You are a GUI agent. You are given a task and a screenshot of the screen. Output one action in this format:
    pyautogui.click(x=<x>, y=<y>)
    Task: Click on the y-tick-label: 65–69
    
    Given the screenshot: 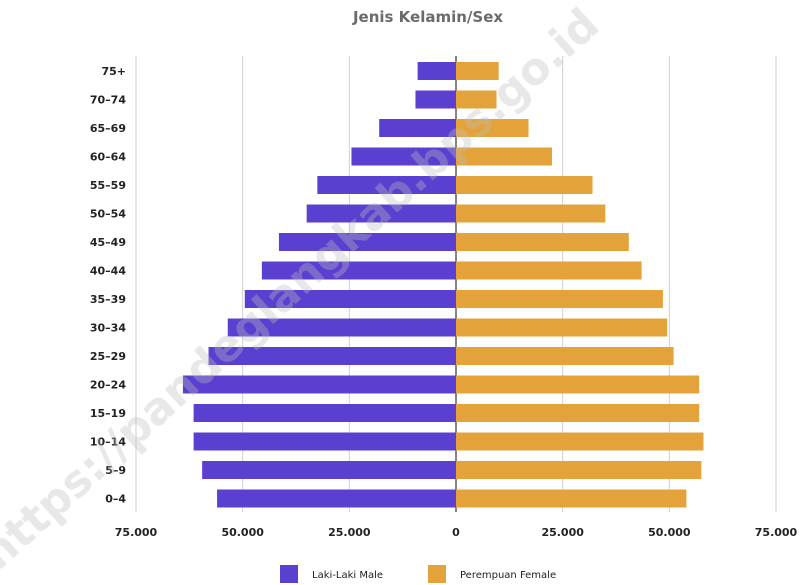 What is the action you would take?
    pyautogui.click(x=108, y=128)
    